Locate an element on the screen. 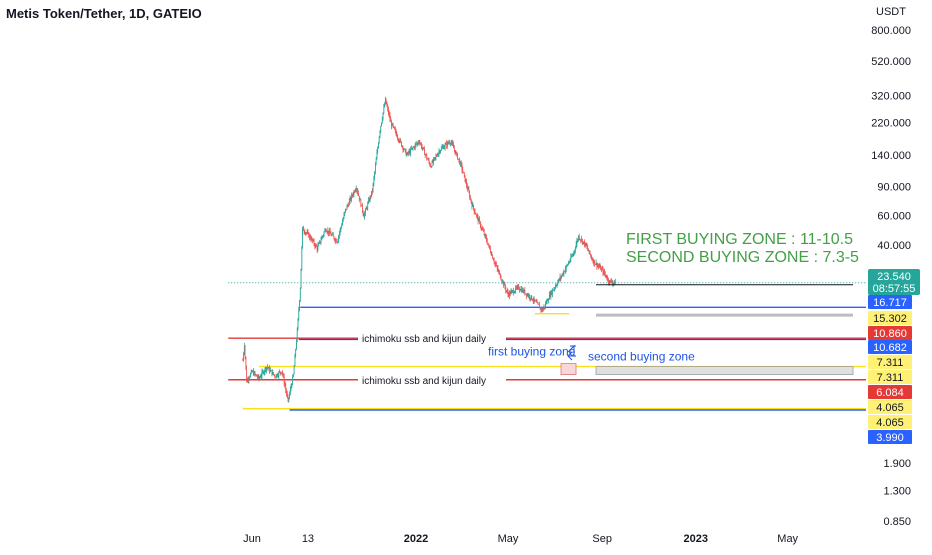 Image resolution: width=932 pixels, height=555 pixels. price-badge-label: 4.065 is located at coordinates (890, 408).